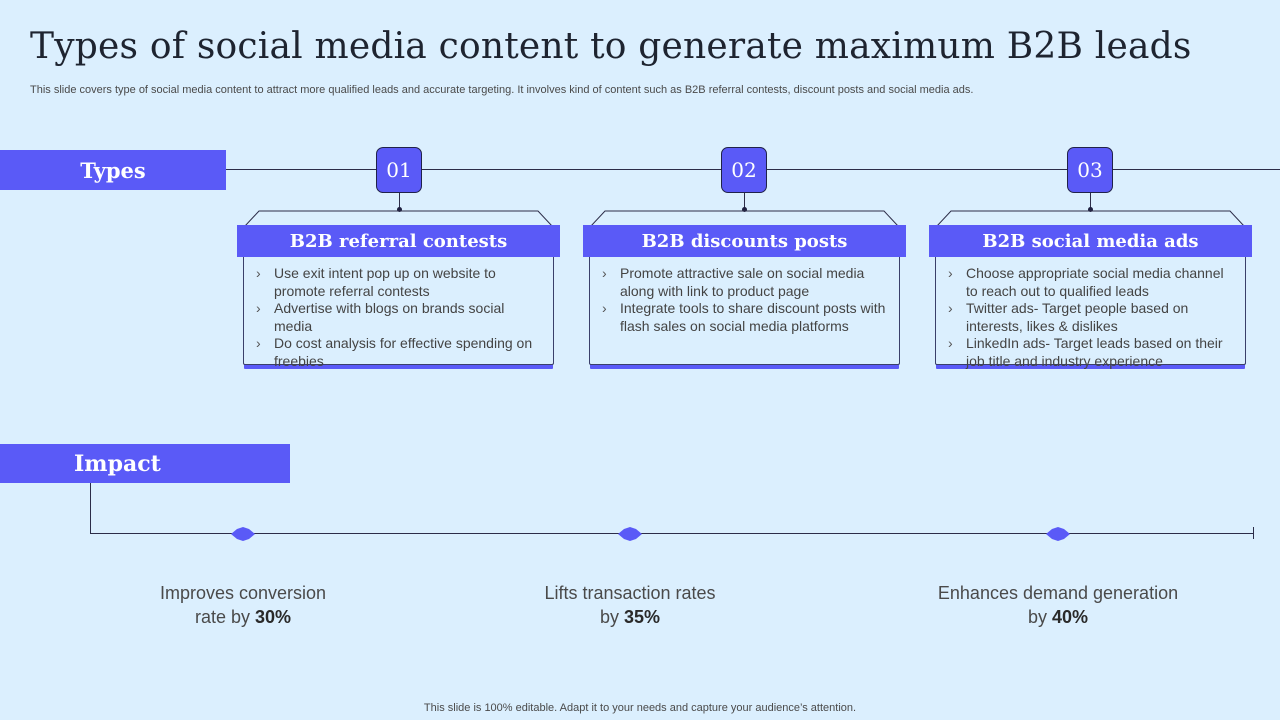 The image size is (1280, 720). Describe the element at coordinates (399, 170) in the screenshot. I see `step-number-1: 01` at that location.